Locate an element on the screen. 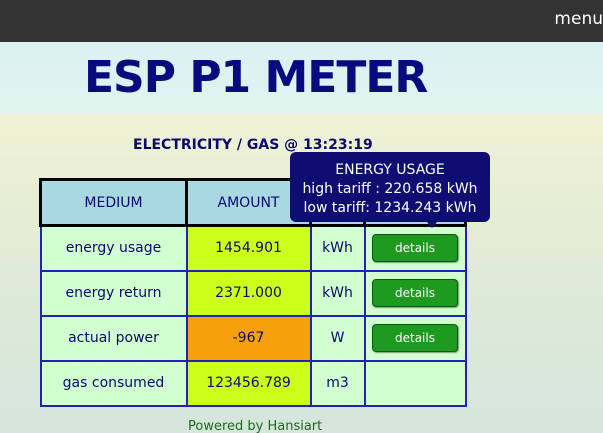  table-row: actual power -967 W details is located at coordinates (253, 338).